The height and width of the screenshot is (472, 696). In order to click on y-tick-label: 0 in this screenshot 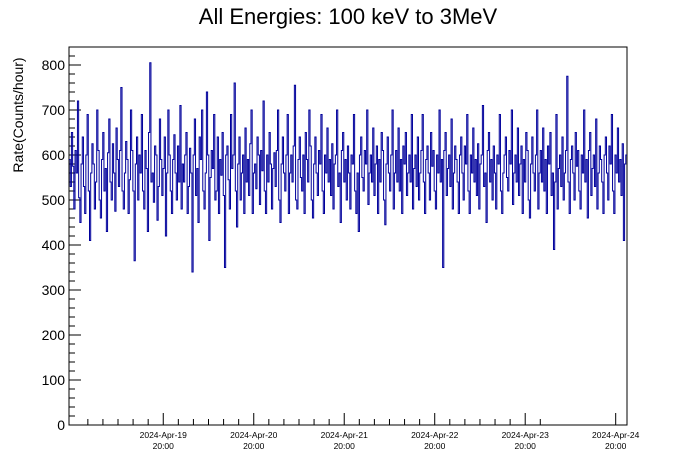, I will do `click(61, 425)`.